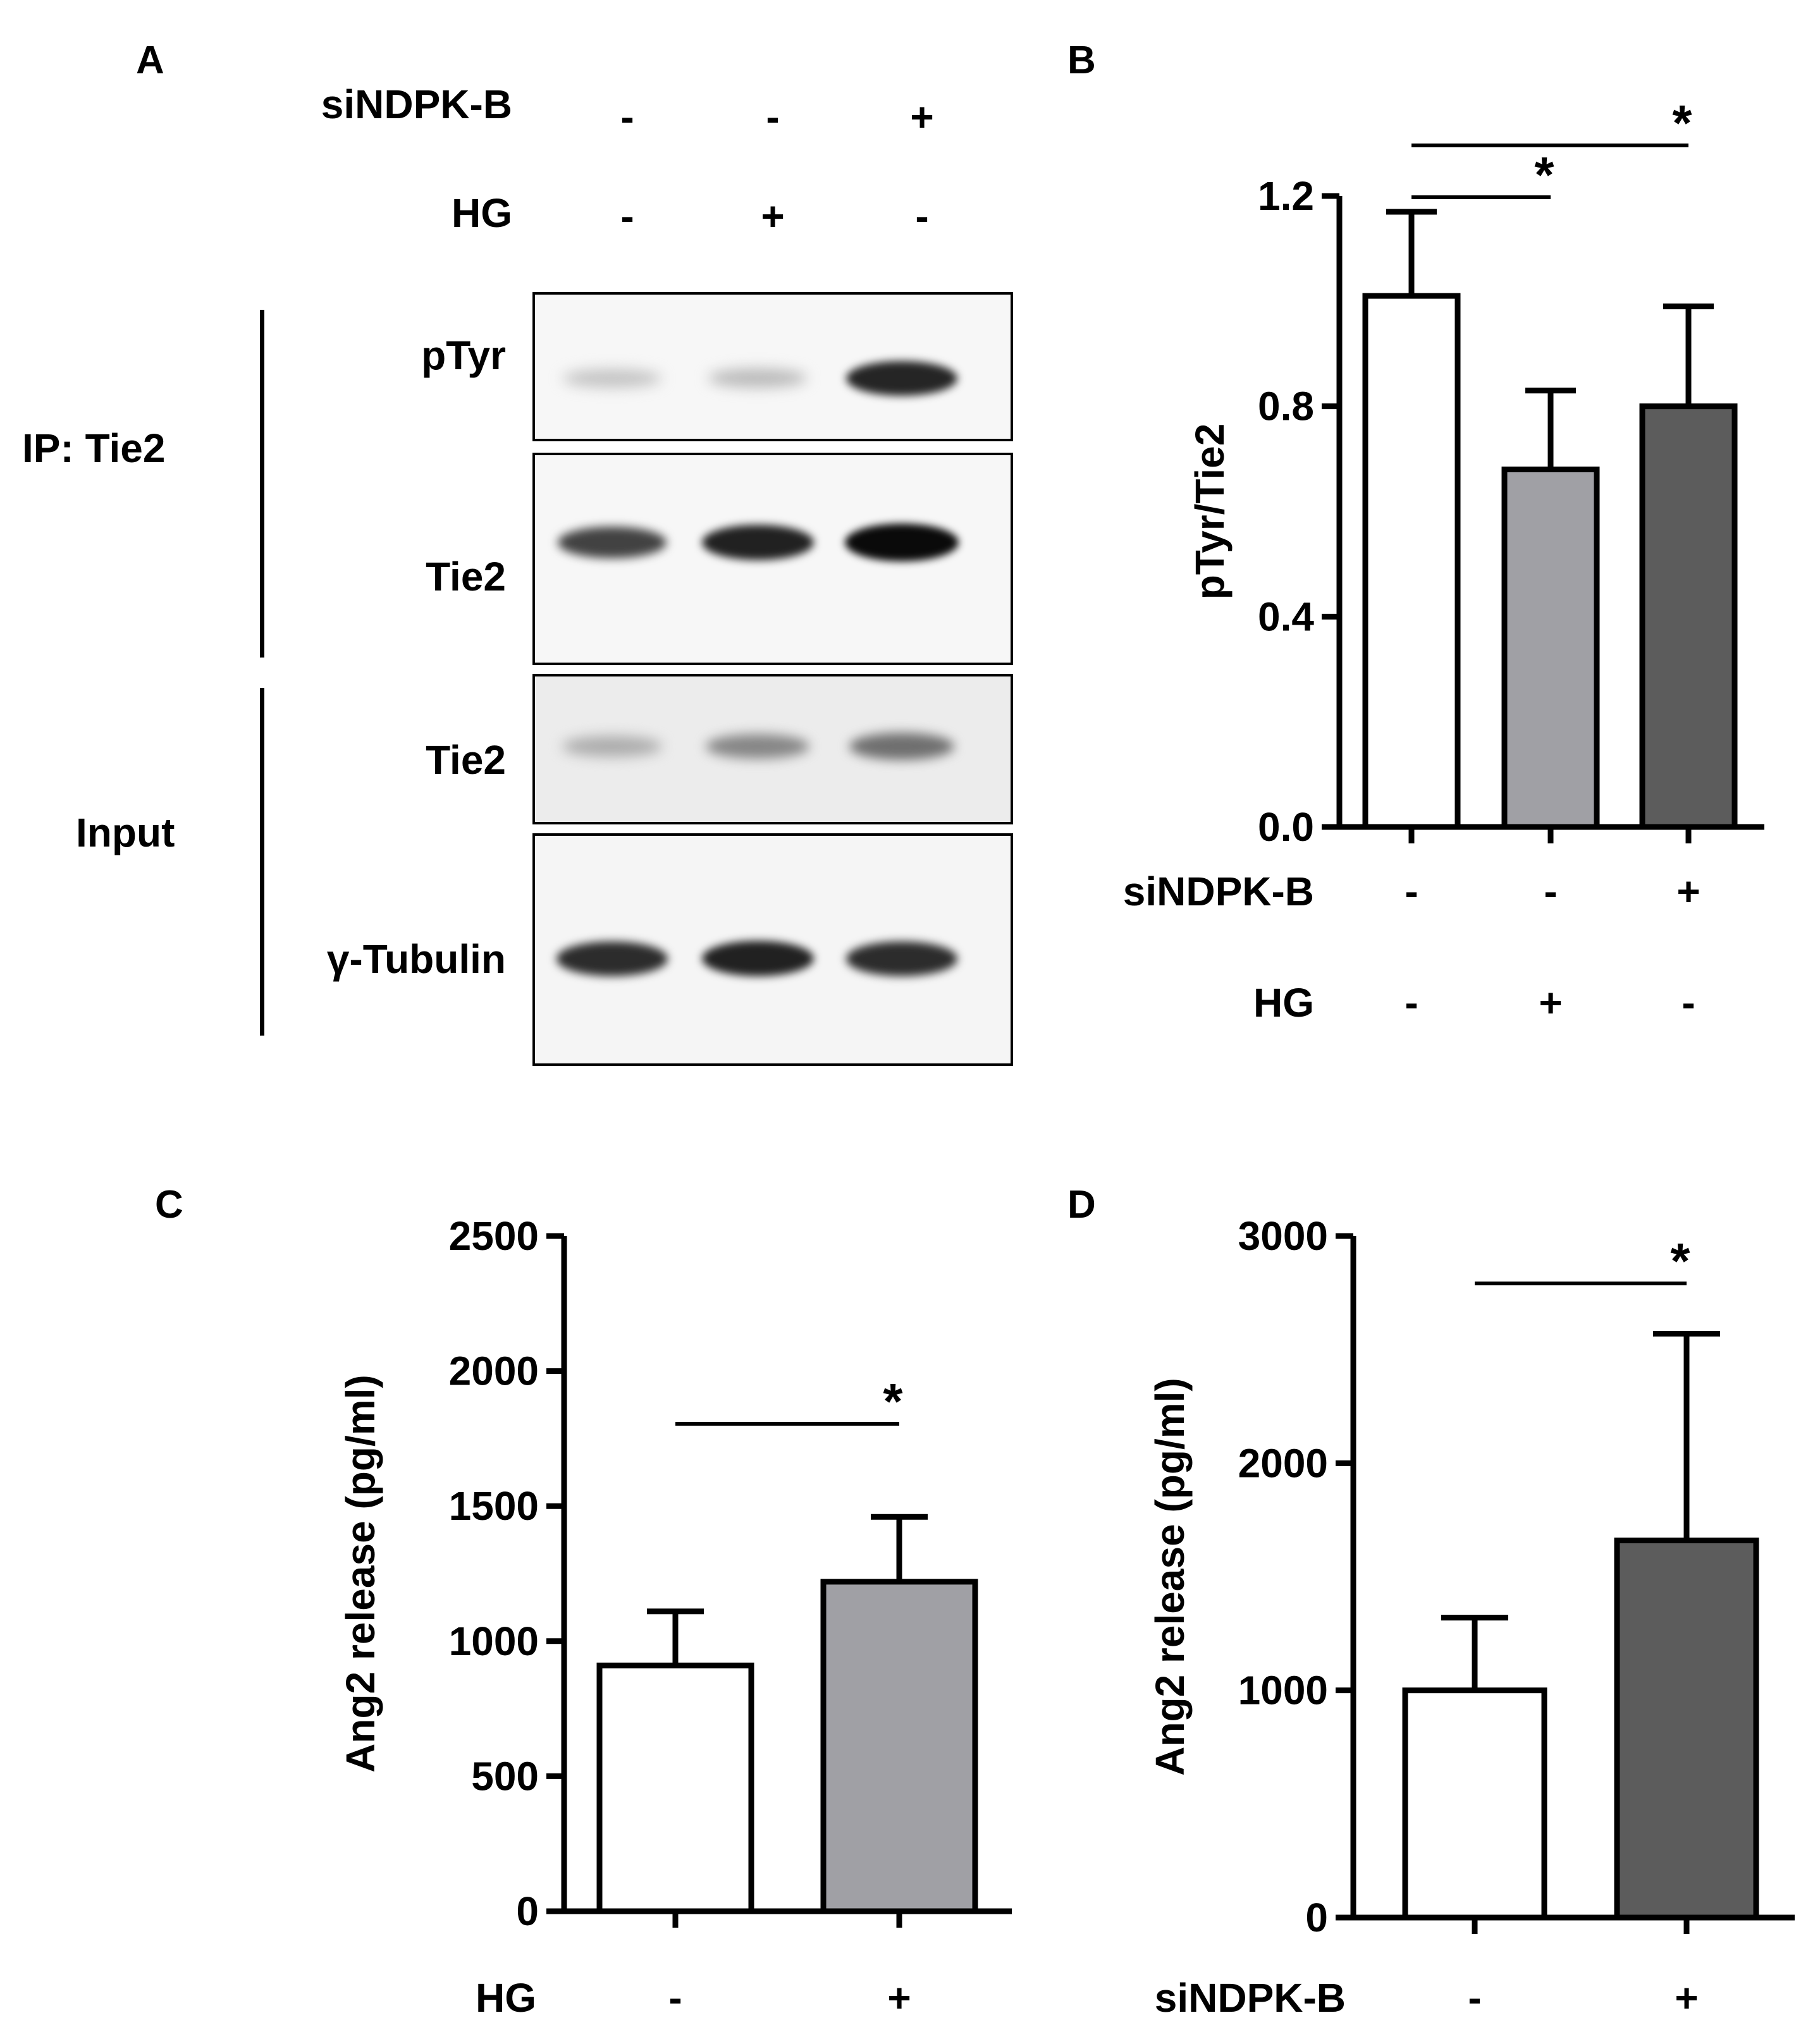 The height and width of the screenshot is (2044, 1820). Describe the element at coordinates (1286, 196) in the screenshot. I see `y-tick-label: 1.2` at that location.